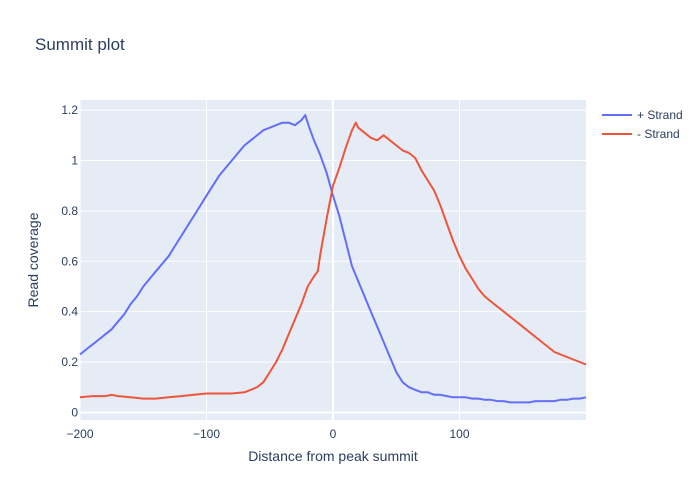 Image resolution: width=700 pixels, height=500 pixels. What do you see at coordinates (206, 434) in the screenshot?
I see `x-tick-label: −100` at bounding box center [206, 434].